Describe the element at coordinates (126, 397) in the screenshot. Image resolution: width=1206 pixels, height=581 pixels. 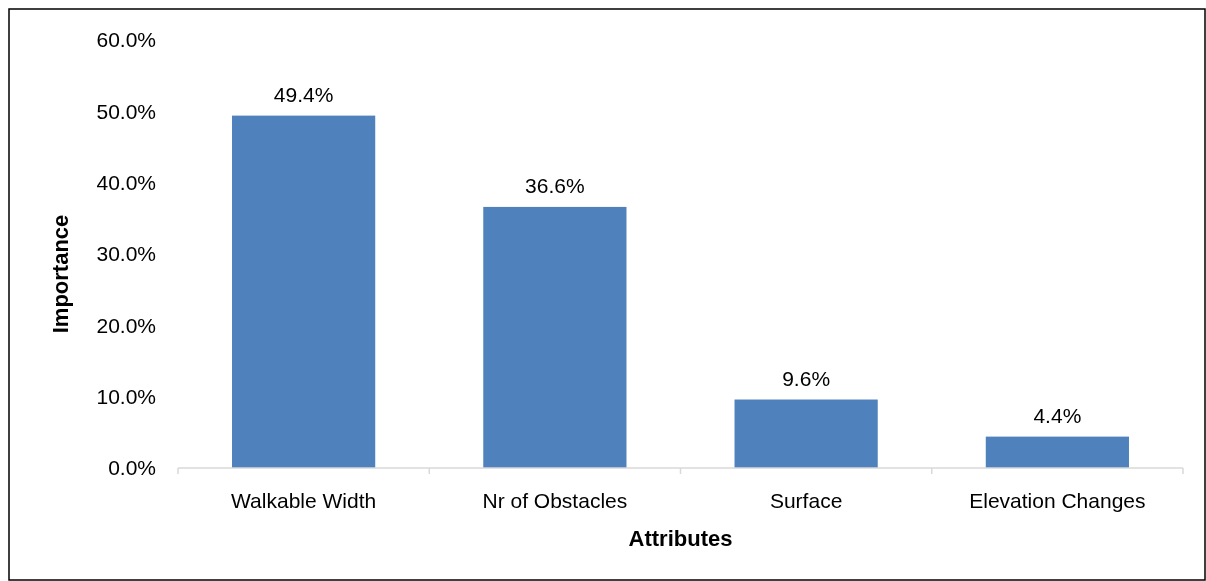
I see `y-tick-label: 10.0%` at that location.